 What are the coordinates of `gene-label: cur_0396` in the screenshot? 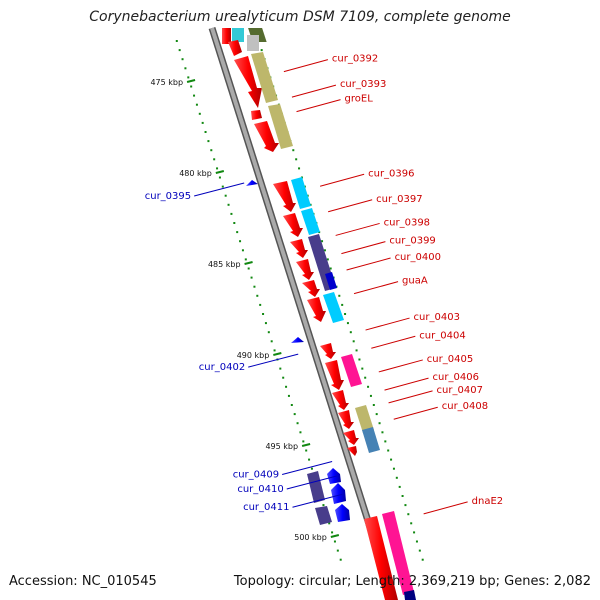 It's located at (391, 173).